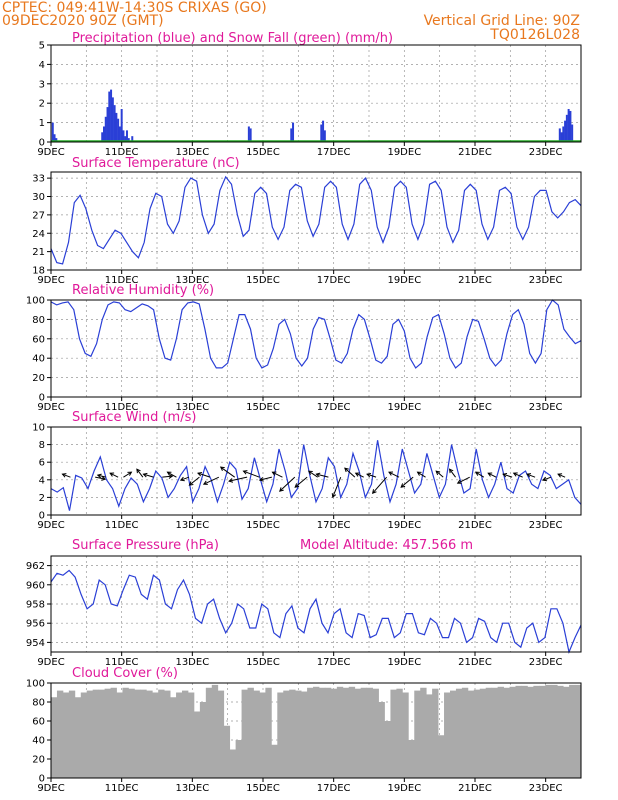 This screenshot has width=618, height=800. What do you see at coordinates (42, 445) in the screenshot?
I see `y-tick-label: 8` at bounding box center [42, 445].